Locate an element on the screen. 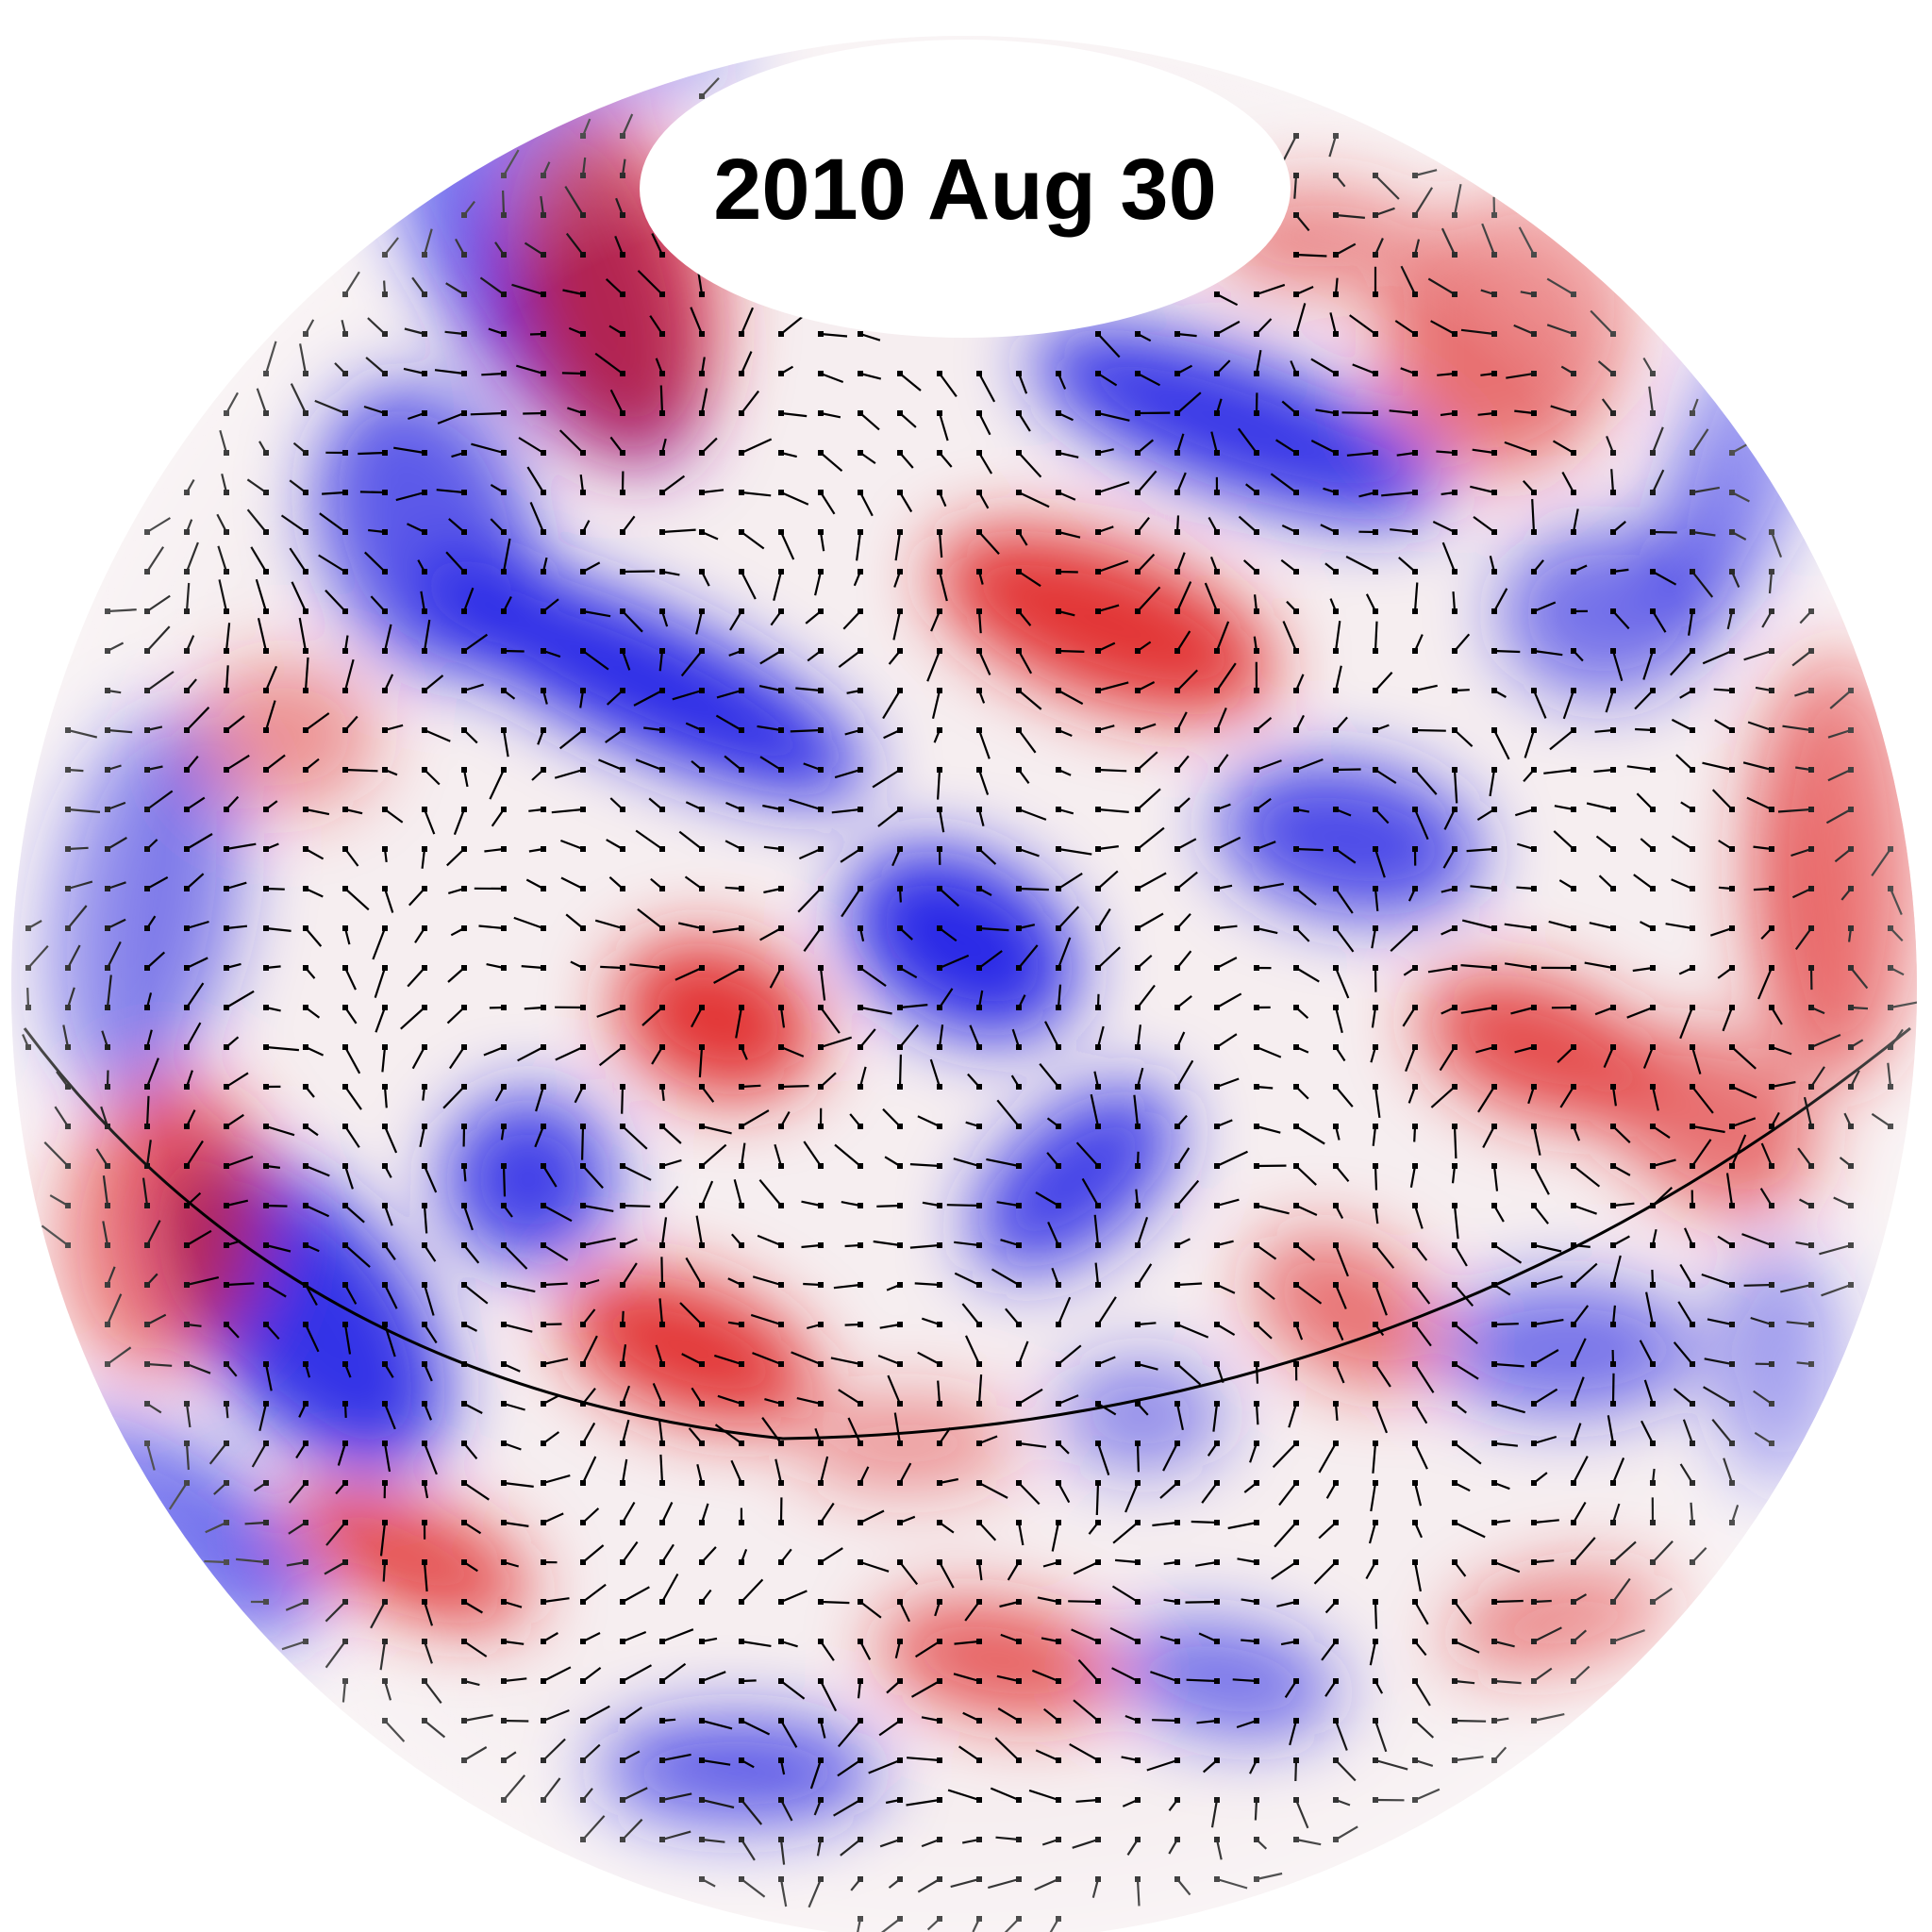 The height and width of the screenshot is (1932, 1932). date-label: 2010 Aug 30 is located at coordinates (965, 190).